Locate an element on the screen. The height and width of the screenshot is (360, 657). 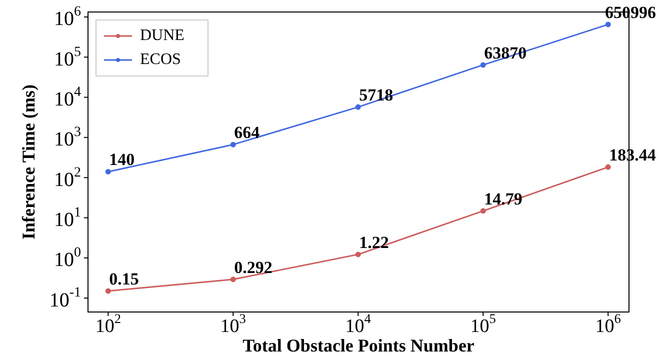
data-label: 63870 is located at coordinates (505, 52).